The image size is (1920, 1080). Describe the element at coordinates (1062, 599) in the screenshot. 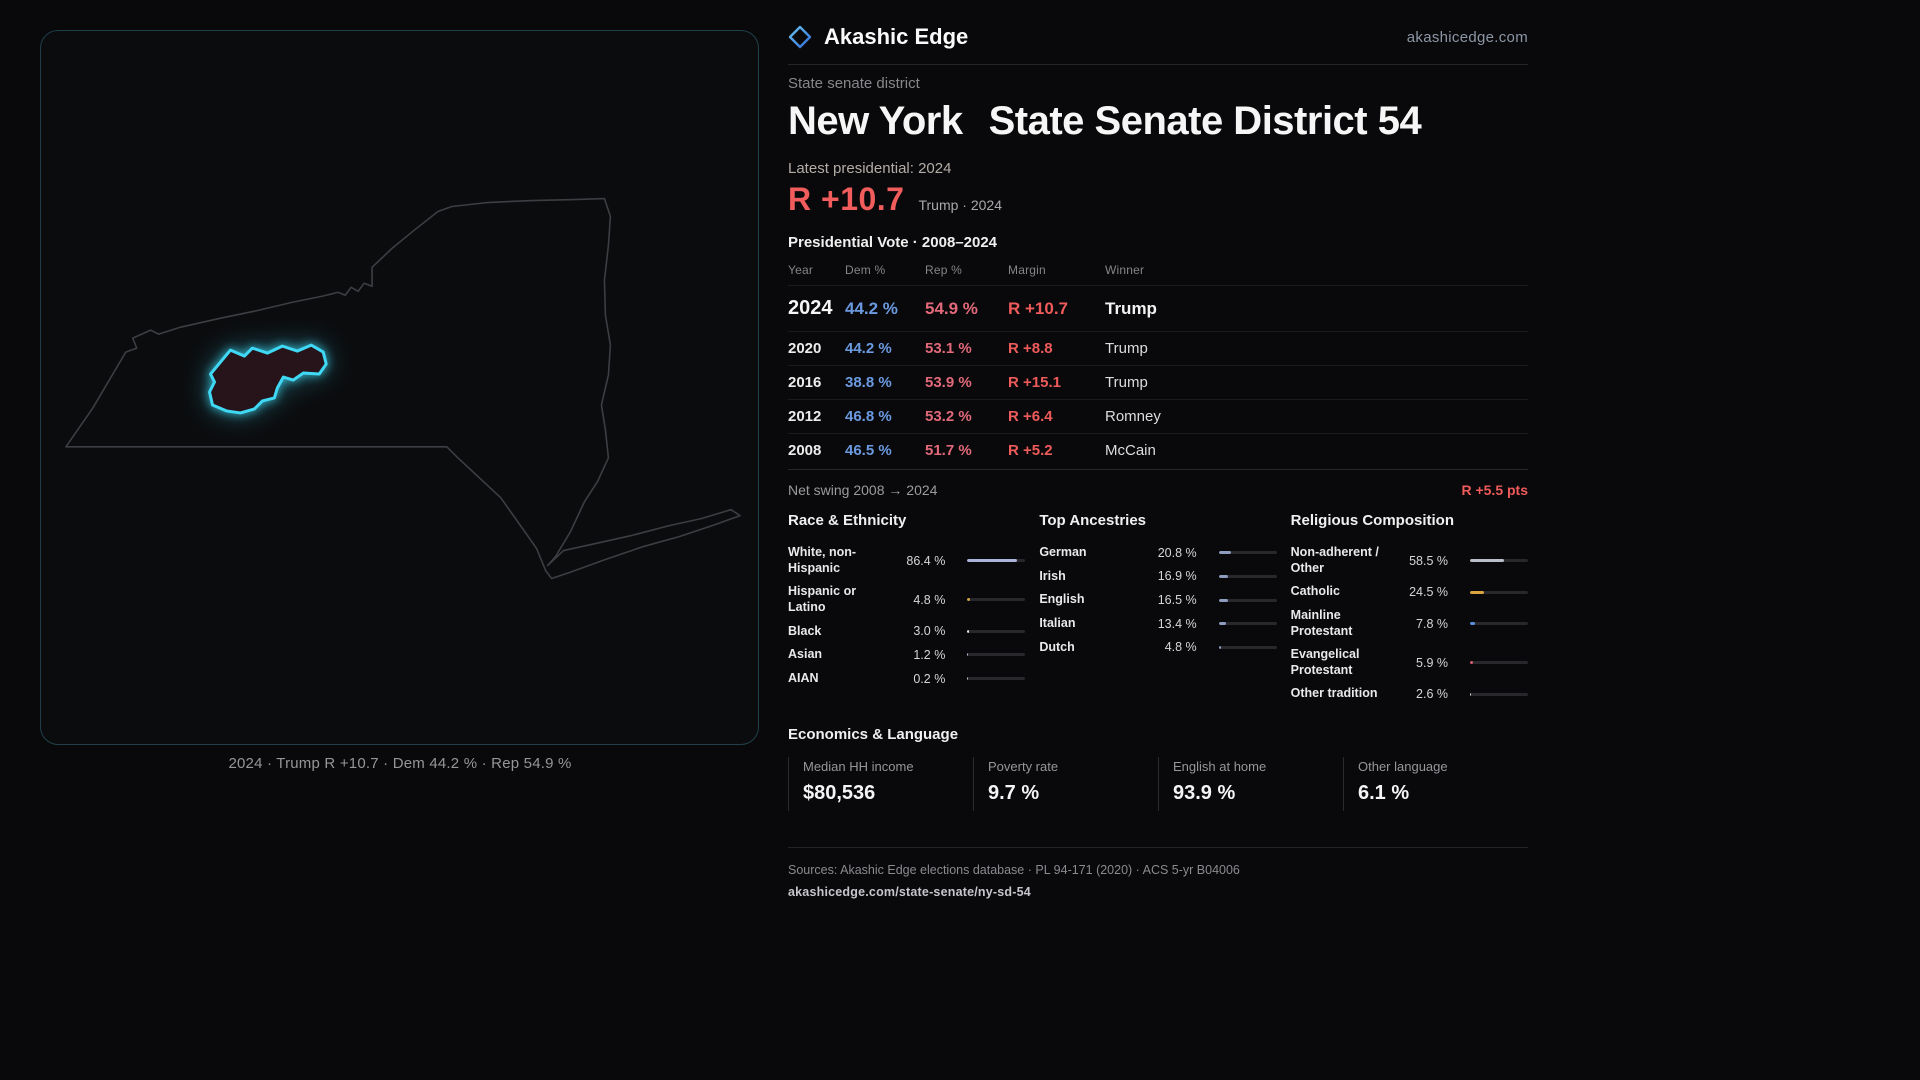

I see `demo-label: English` at that location.